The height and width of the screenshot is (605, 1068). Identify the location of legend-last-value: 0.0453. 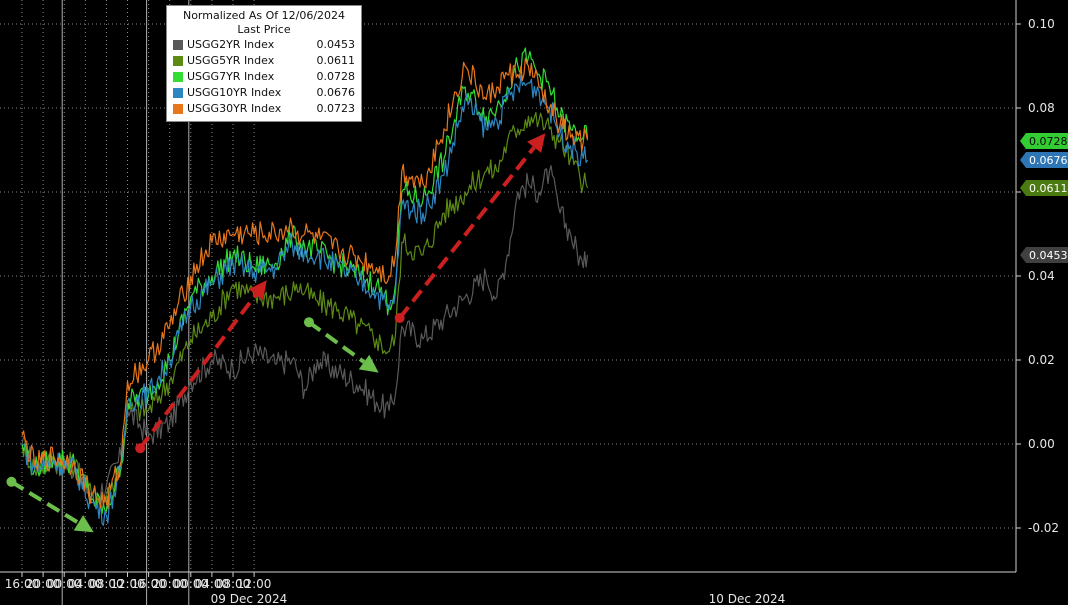
(336, 44).